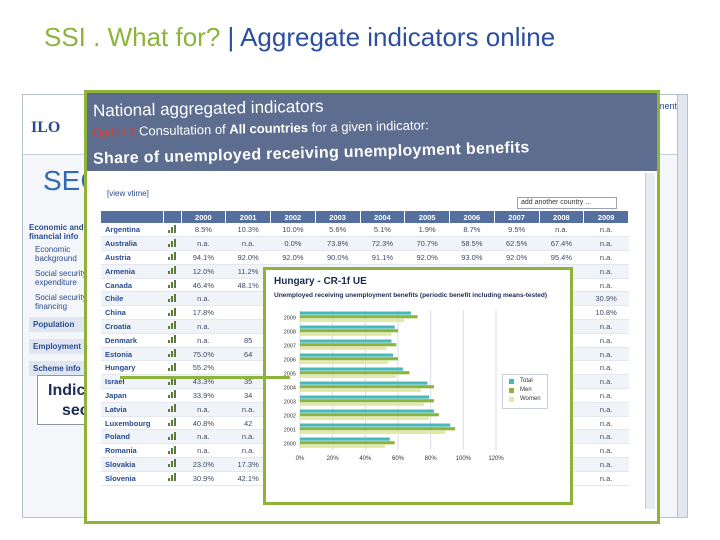  I want to click on country-link: Denmark, so click(132, 340).